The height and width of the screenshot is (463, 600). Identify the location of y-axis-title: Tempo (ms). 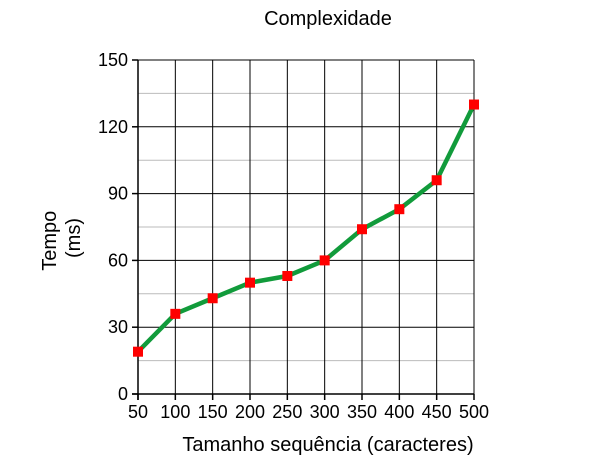
(62, 238).